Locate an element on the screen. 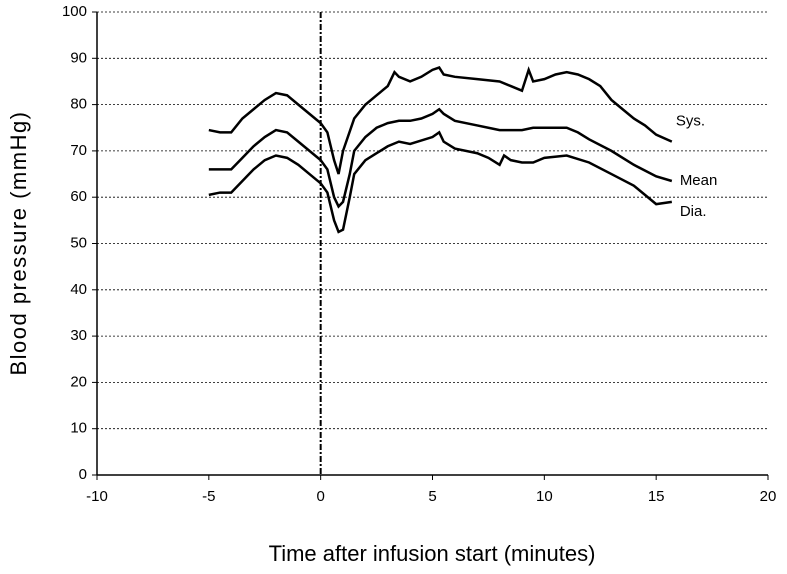 The width and height of the screenshot is (787, 574). x-tick-label: 10 is located at coordinates (544, 496).